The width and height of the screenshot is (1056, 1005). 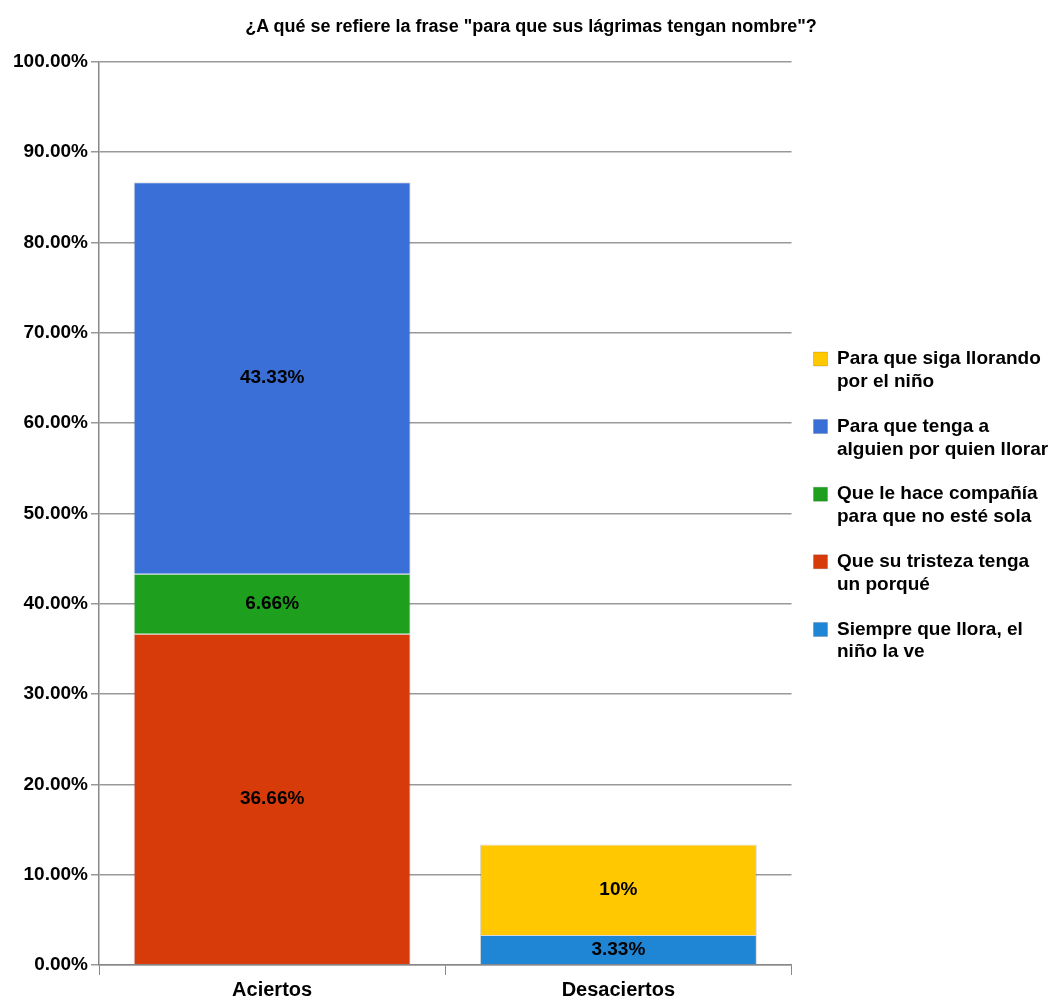 I want to click on y-tick-label: 50.00%, so click(x=56, y=512).